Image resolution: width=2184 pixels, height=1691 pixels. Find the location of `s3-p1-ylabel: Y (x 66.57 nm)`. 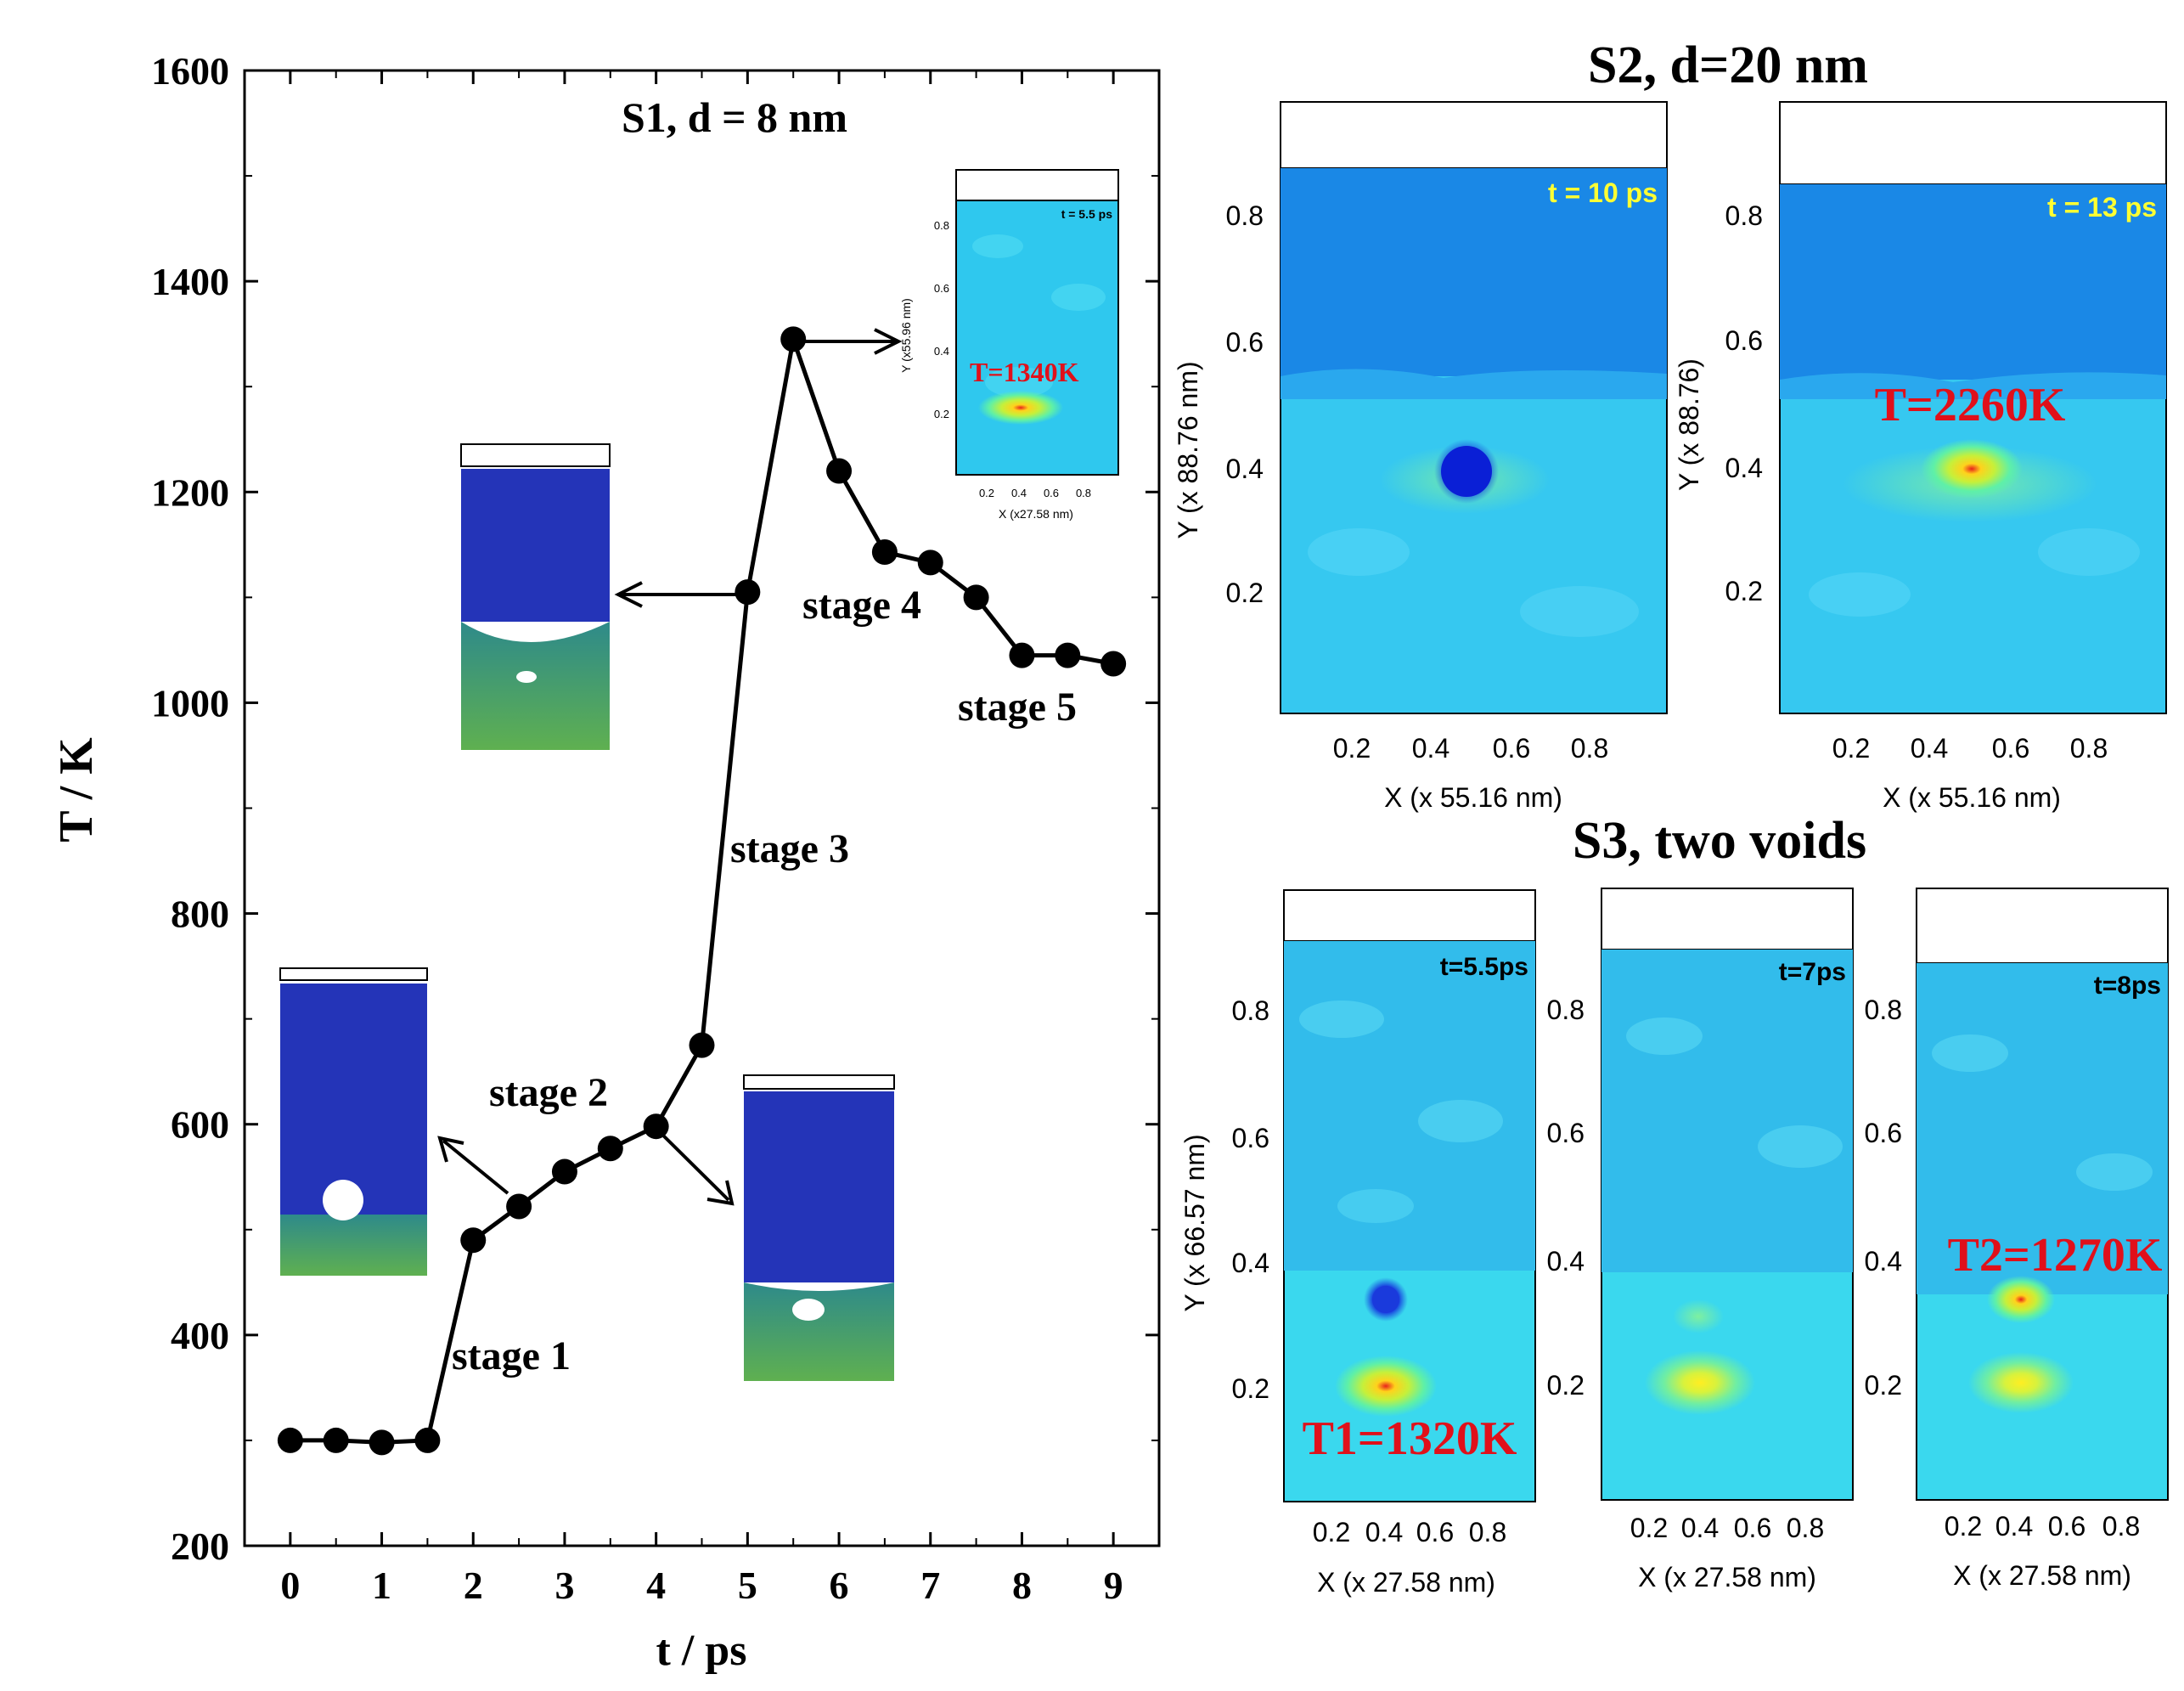

s3-p1-ylabel: Y (x 66.57 nm) is located at coordinates (1194, 1222).